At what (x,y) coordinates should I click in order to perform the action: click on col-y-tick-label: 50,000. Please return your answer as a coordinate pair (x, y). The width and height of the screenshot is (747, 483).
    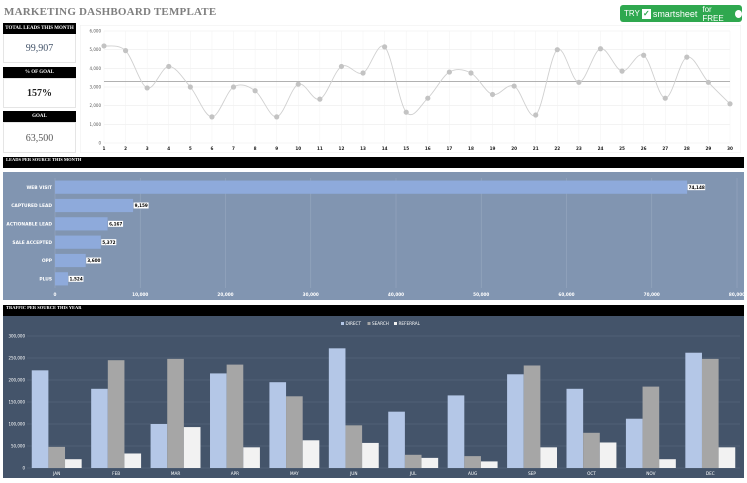
    Looking at the image, I should click on (18, 446).